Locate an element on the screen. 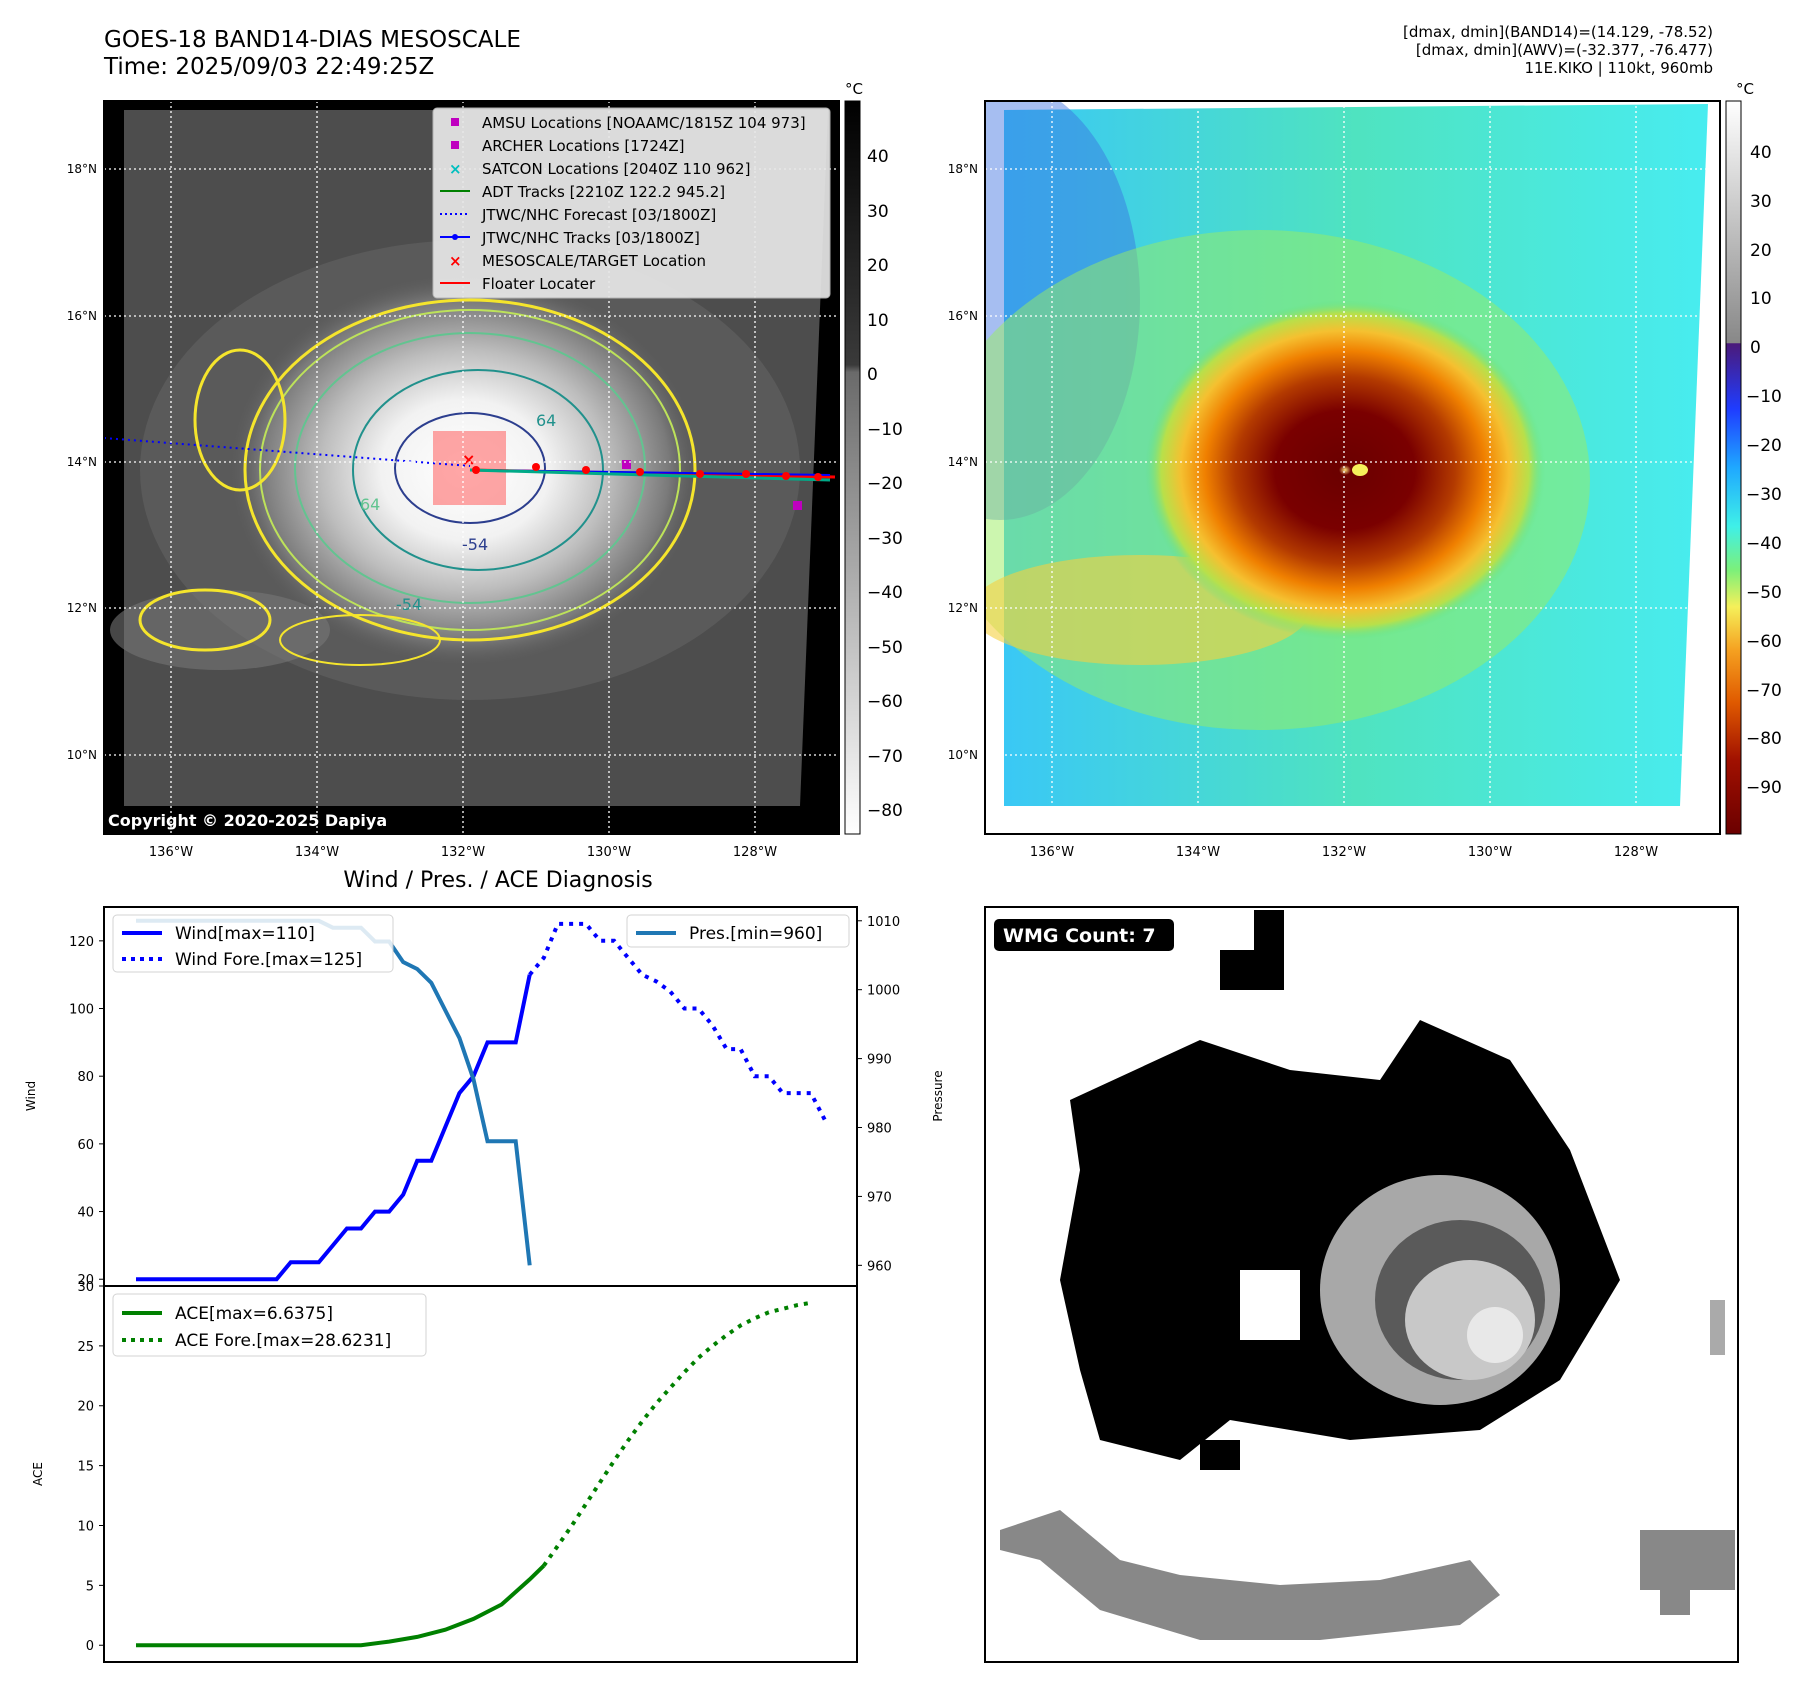  awv-lat-14: 14°N is located at coordinates (963, 462).